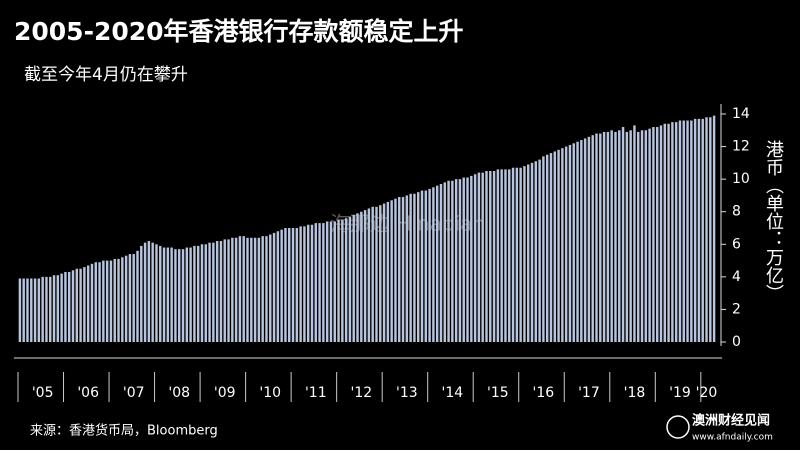 The height and width of the screenshot is (450, 800). What do you see at coordinates (88, 393) in the screenshot?
I see `x-tick-label: '06` at bounding box center [88, 393].